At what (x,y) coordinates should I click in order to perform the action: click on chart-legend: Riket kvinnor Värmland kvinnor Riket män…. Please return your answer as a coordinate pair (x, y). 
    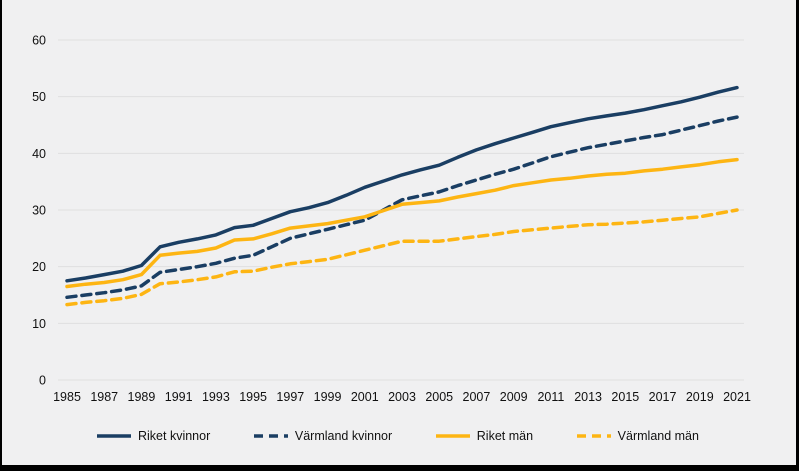
    Looking at the image, I should click on (398, 436).